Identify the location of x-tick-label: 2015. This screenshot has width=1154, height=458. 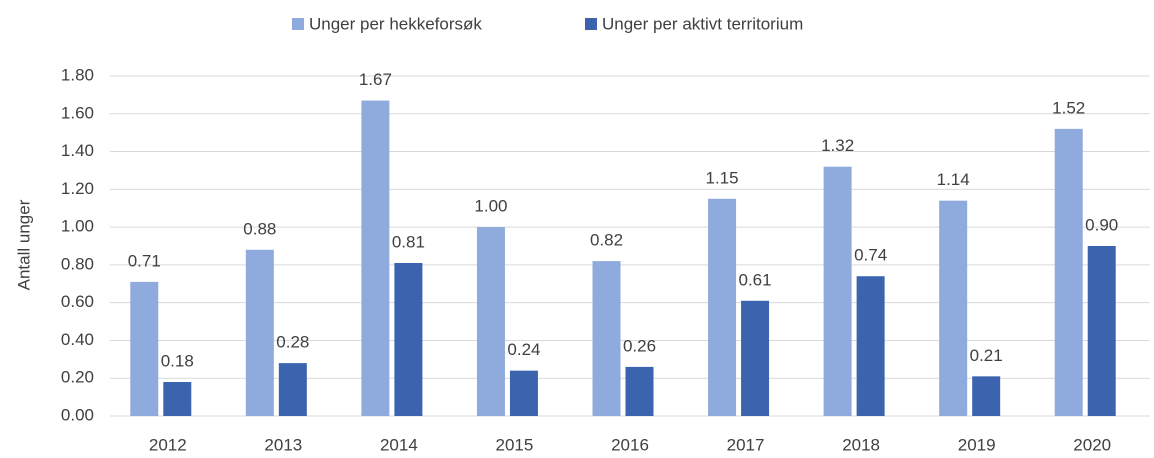
(515, 444).